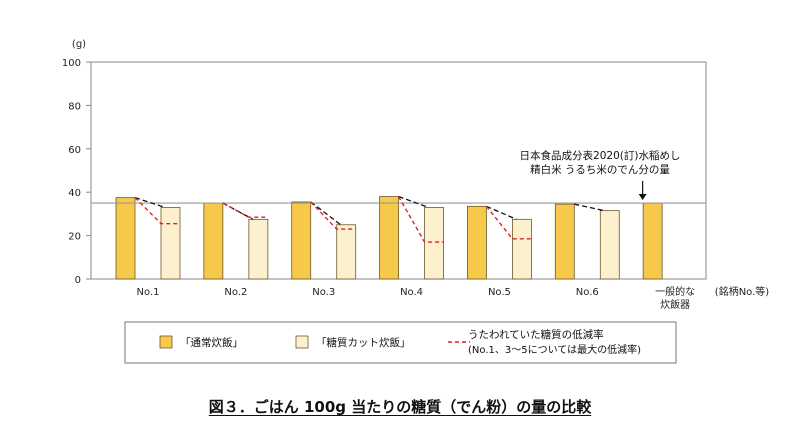  Describe the element at coordinates (323, 292) in the screenshot. I see `x-tick-label: No.3` at that location.